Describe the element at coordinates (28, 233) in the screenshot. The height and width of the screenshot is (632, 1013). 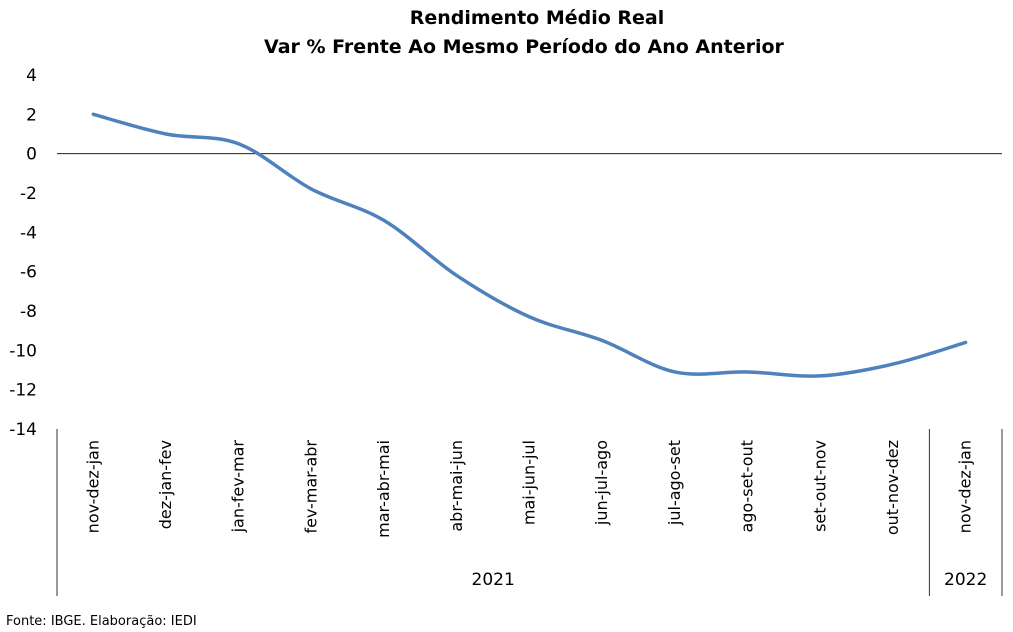
I see `y-tick-label: -4` at that location.